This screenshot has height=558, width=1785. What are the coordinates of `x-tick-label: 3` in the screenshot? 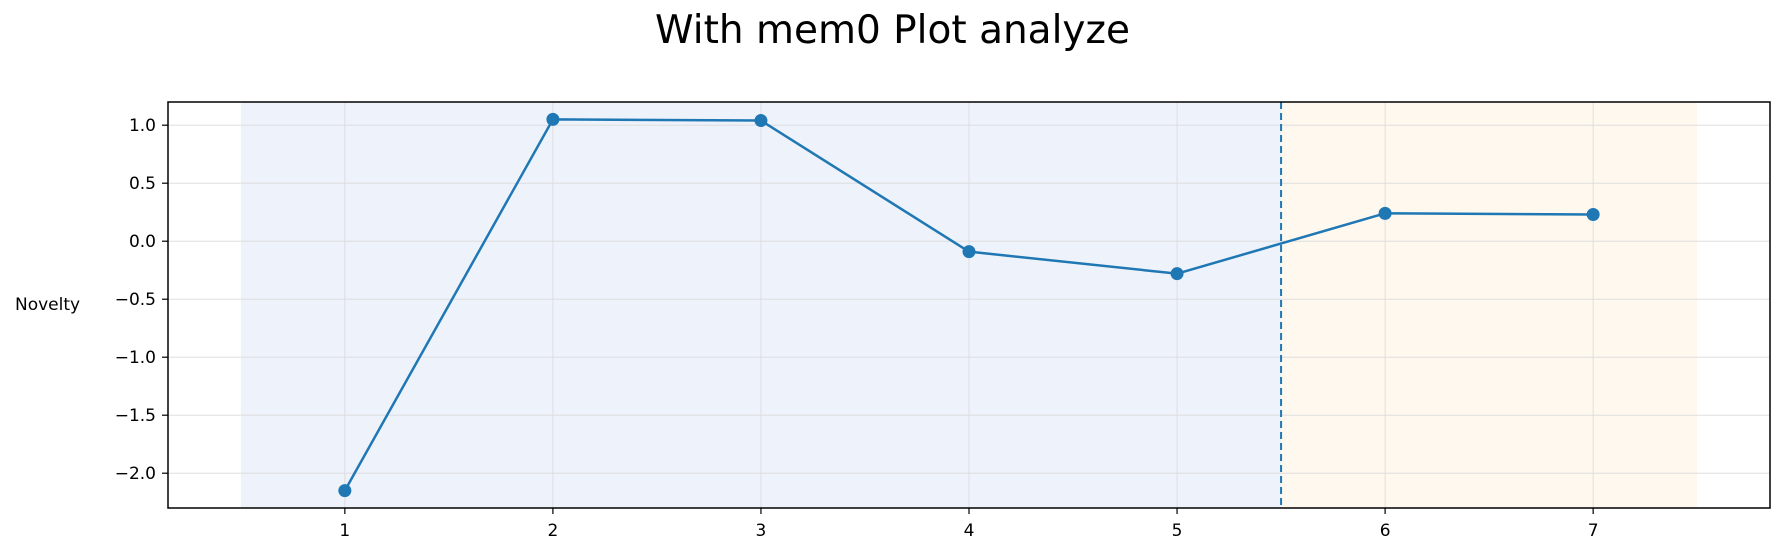 It's located at (761, 531).